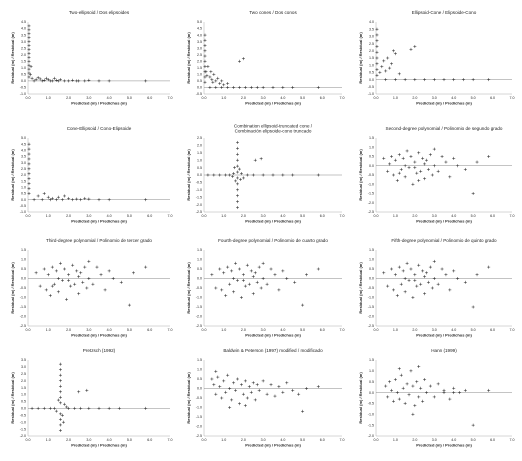 Image resolution: width=522 pixels, height=461 pixels. Describe the element at coordinates (99, 350) in the screenshot. I see `chart-title: Pretzsch (1992)` at that location.